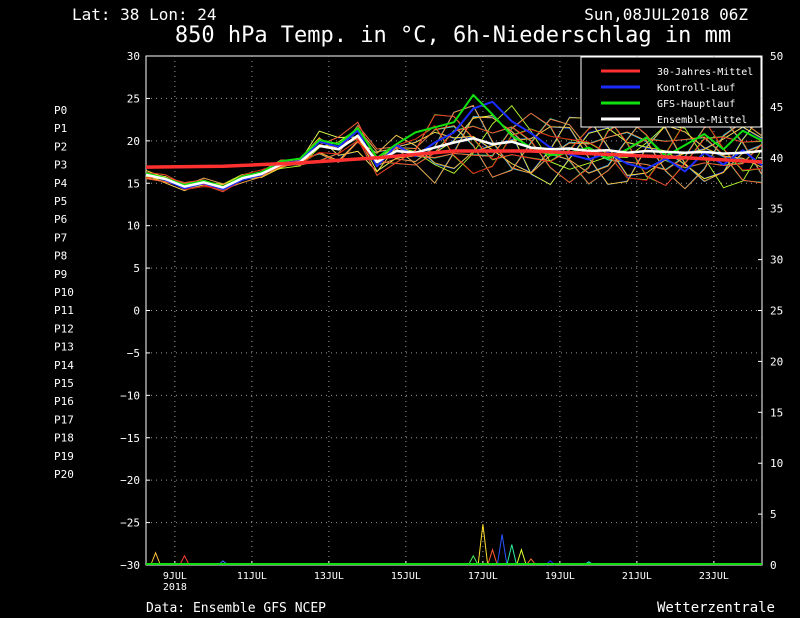 The image size is (800, 618). What do you see at coordinates (236, 608) in the screenshot?
I see `data-source-label: Data: Ensemble GFS NCEP` at bounding box center [236, 608].